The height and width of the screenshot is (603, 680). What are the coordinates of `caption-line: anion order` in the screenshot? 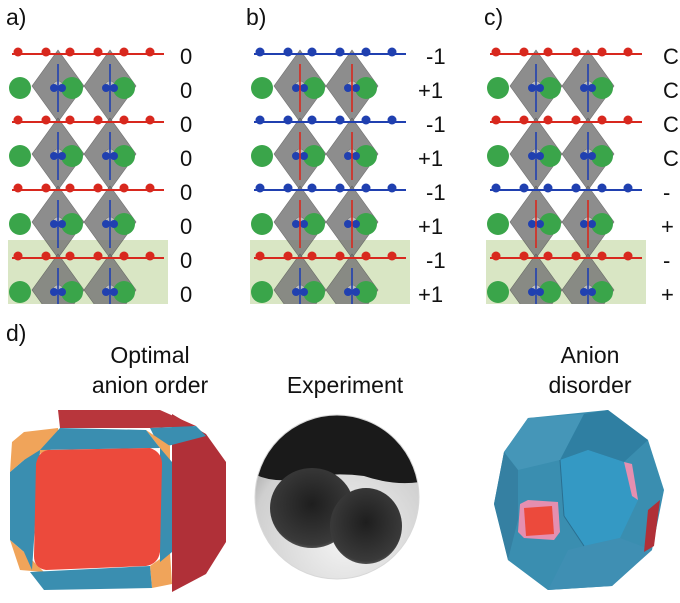 It's located at (150, 385).